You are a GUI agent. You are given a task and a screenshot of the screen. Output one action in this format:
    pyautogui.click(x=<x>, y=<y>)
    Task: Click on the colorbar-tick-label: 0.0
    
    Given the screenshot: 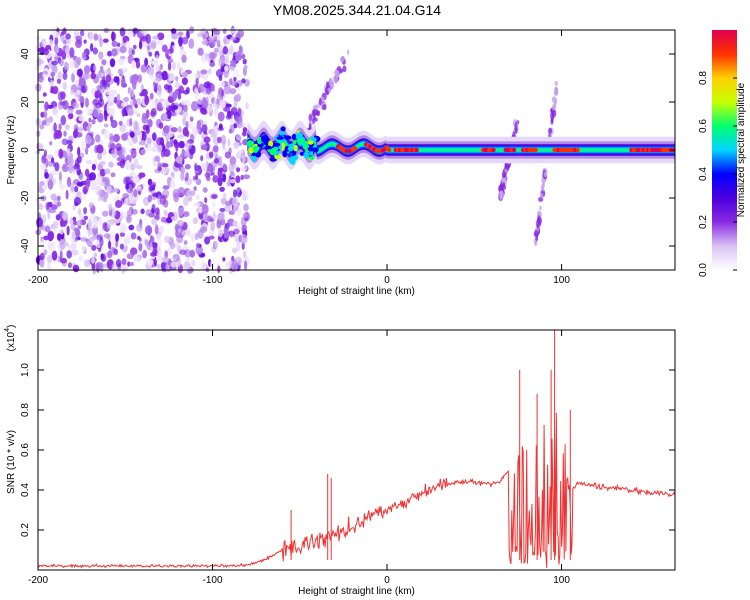 What is the action you would take?
    pyautogui.click(x=703, y=270)
    